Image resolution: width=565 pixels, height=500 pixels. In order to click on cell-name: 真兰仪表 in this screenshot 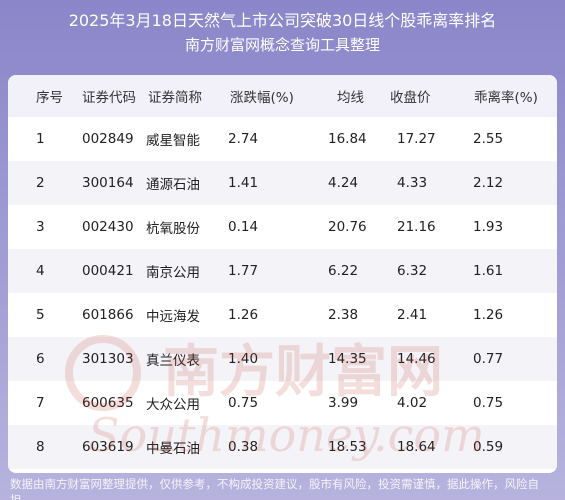, I will do `click(173, 361)`.